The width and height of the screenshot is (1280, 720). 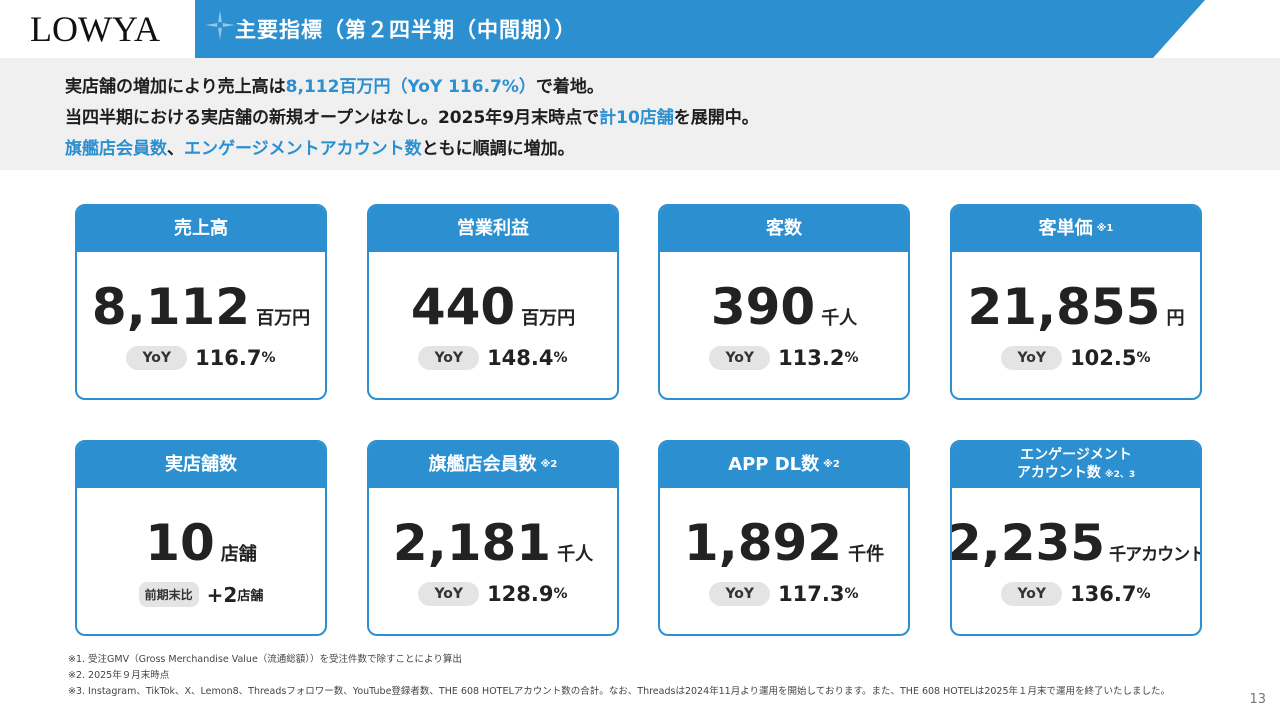 I want to click on card-title: 客単価 ※1, so click(x=1076, y=229).